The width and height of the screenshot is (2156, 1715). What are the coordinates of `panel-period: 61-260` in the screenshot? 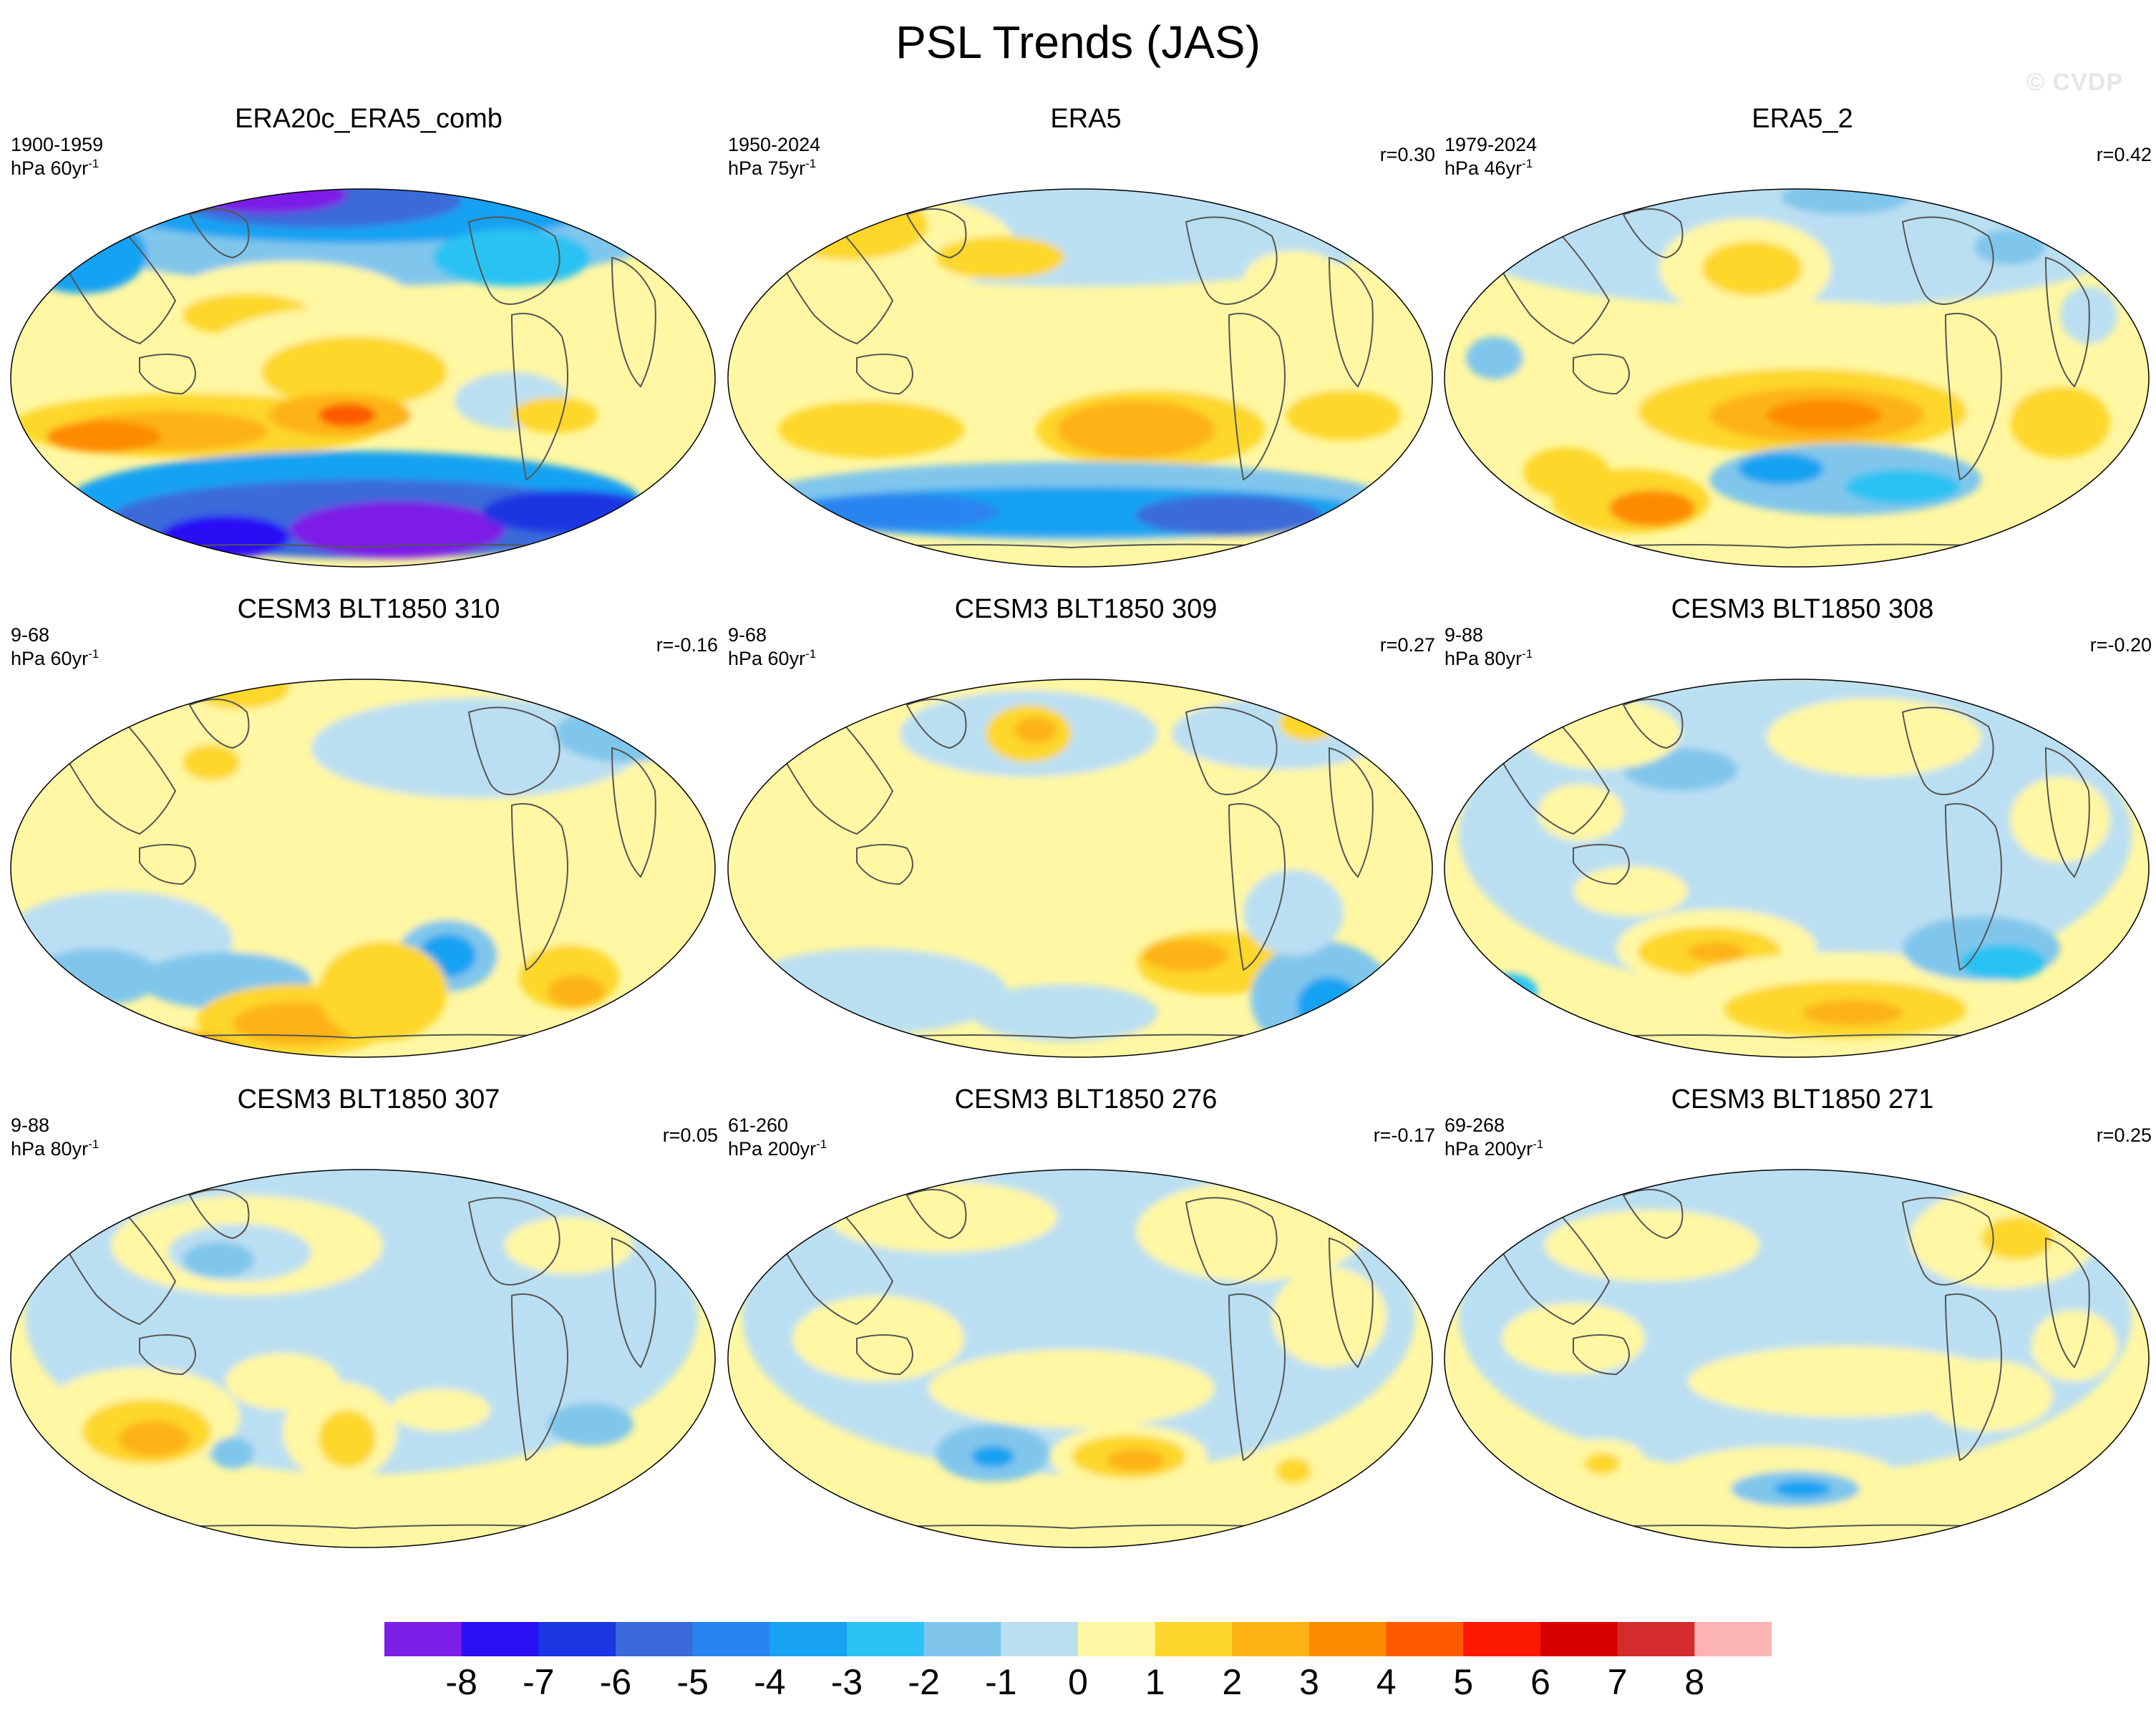 It's located at (759, 1125).